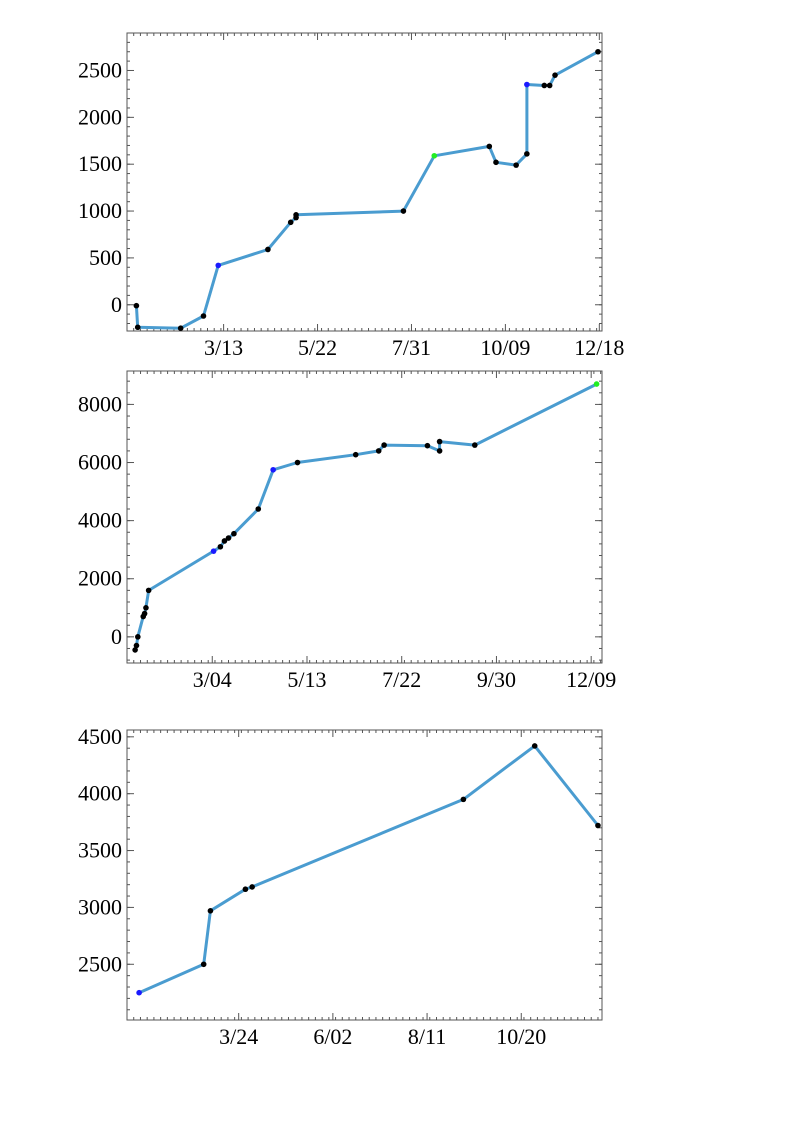  What do you see at coordinates (496, 679) in the screenshot?
I see `x-tick-label: 9/30` at bounding box center [496, 679].